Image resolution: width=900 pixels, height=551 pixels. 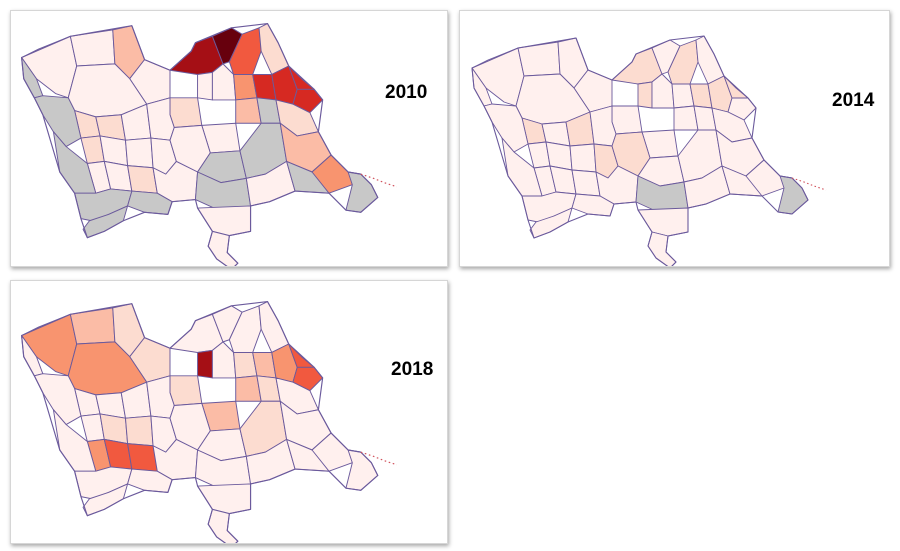 What do you see at coordinates (853, 100) in the screenshot?
I see `year-label-2014: 2014` at bounding box center [853, 100].